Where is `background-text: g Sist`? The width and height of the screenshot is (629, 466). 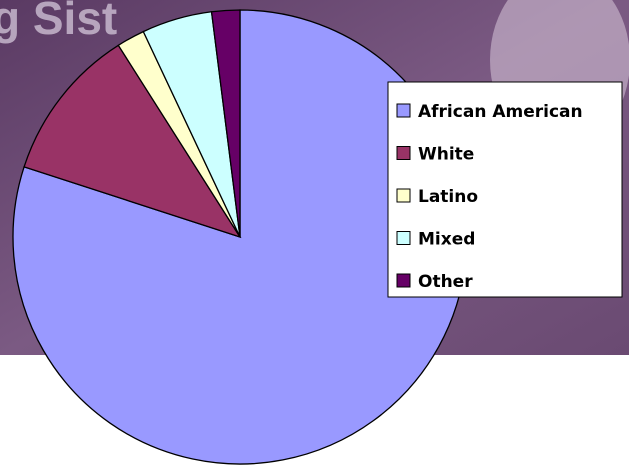
background-text: g Sist is located at coordinates (58, 22).